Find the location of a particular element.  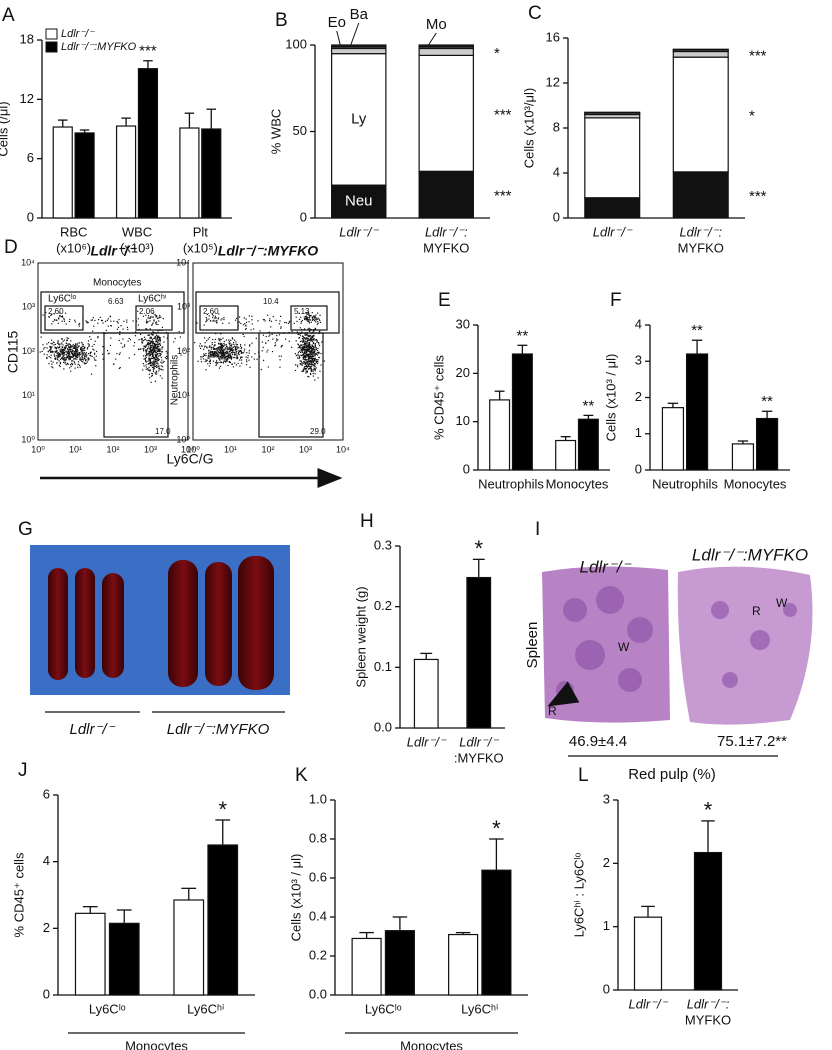

x-tick-label: Neutrophils is located at coordinates (685, 483).